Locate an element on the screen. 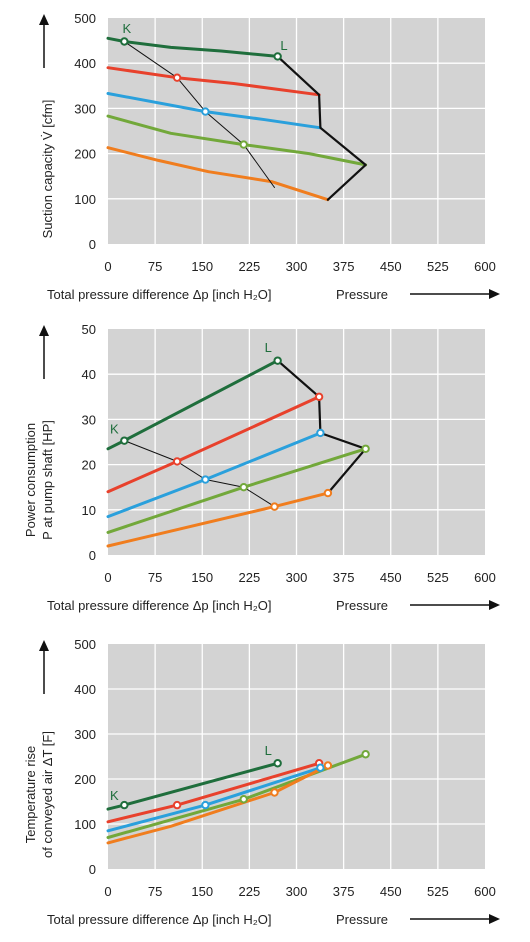  series-line-dark_green is located at coordinates (193, 47).